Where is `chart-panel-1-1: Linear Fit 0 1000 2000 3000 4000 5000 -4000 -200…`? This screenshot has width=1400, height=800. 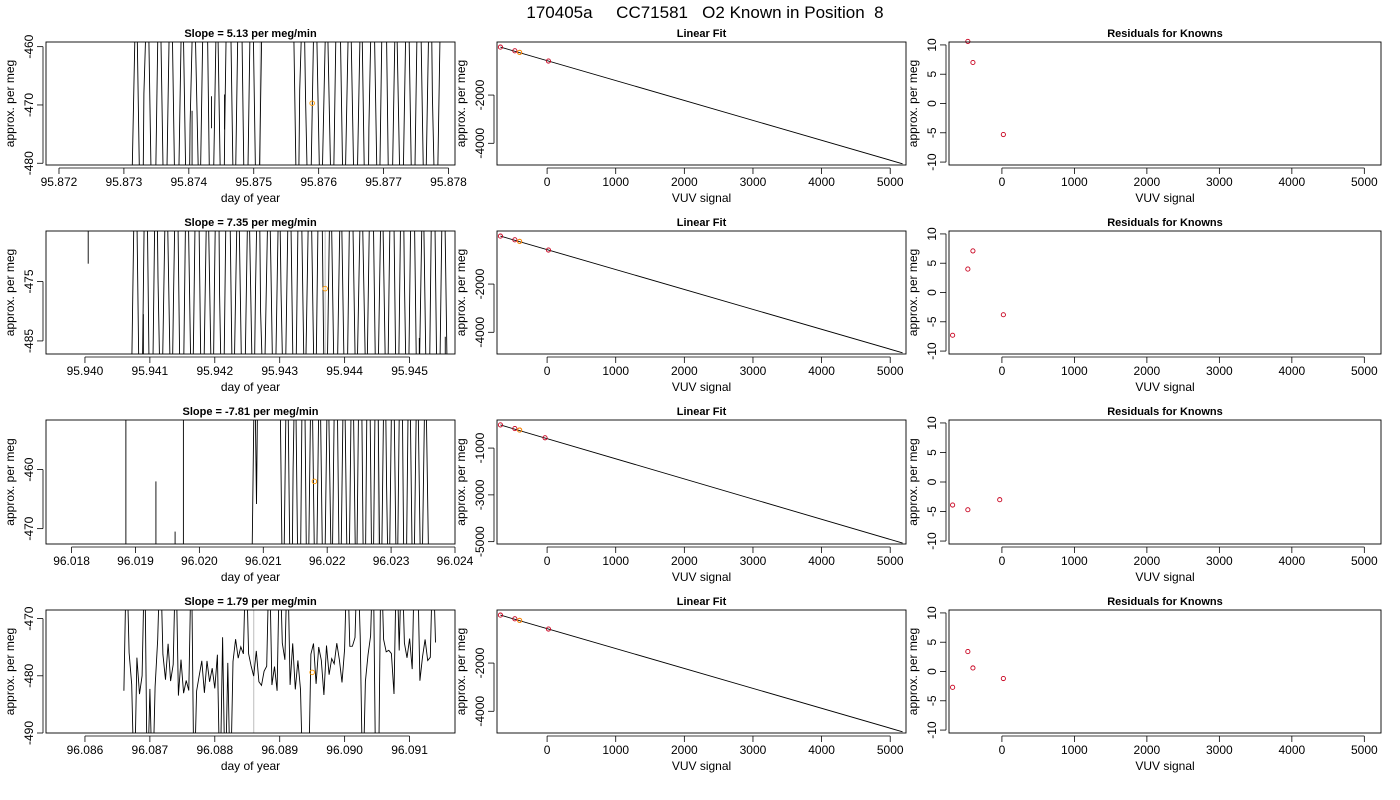
chart-panel-1-1: Linear Fit 0 1000 2000 3000 4000 5000 -4000 -200… is located at coordinates (680, 305).